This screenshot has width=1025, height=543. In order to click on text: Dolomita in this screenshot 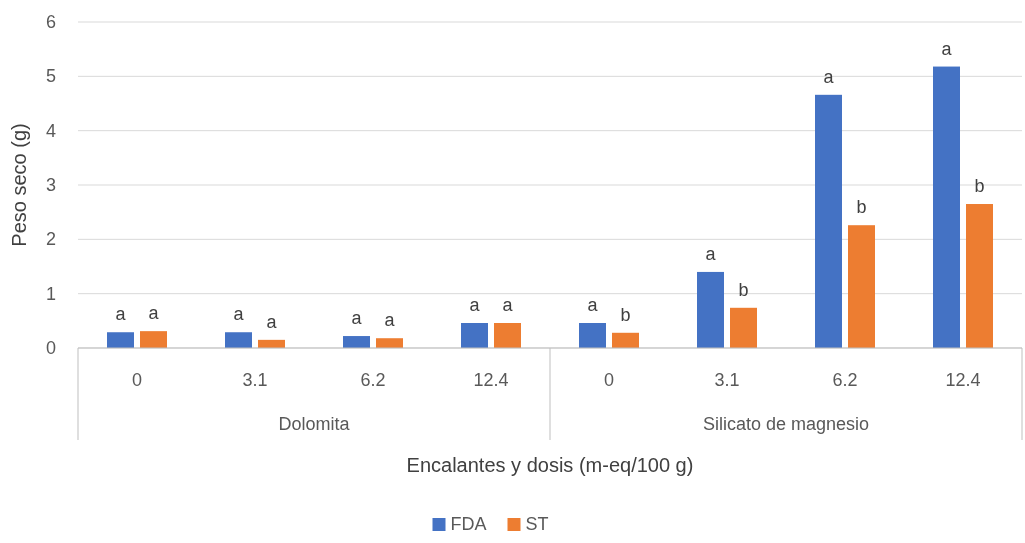, I will do `click(314, 424)`.